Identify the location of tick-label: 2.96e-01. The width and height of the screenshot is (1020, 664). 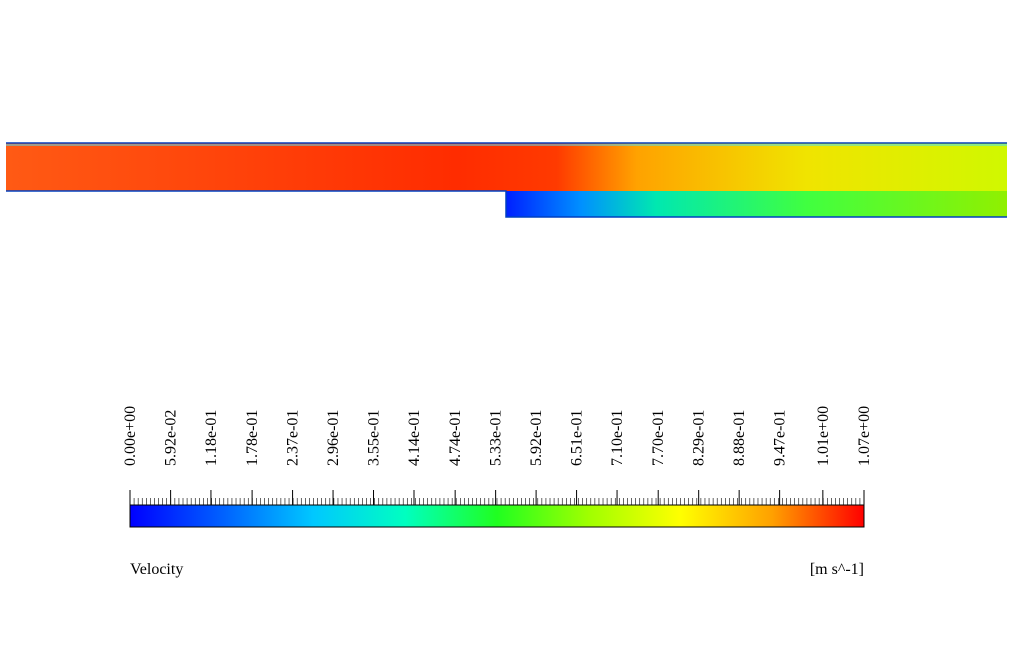
(333, 438).